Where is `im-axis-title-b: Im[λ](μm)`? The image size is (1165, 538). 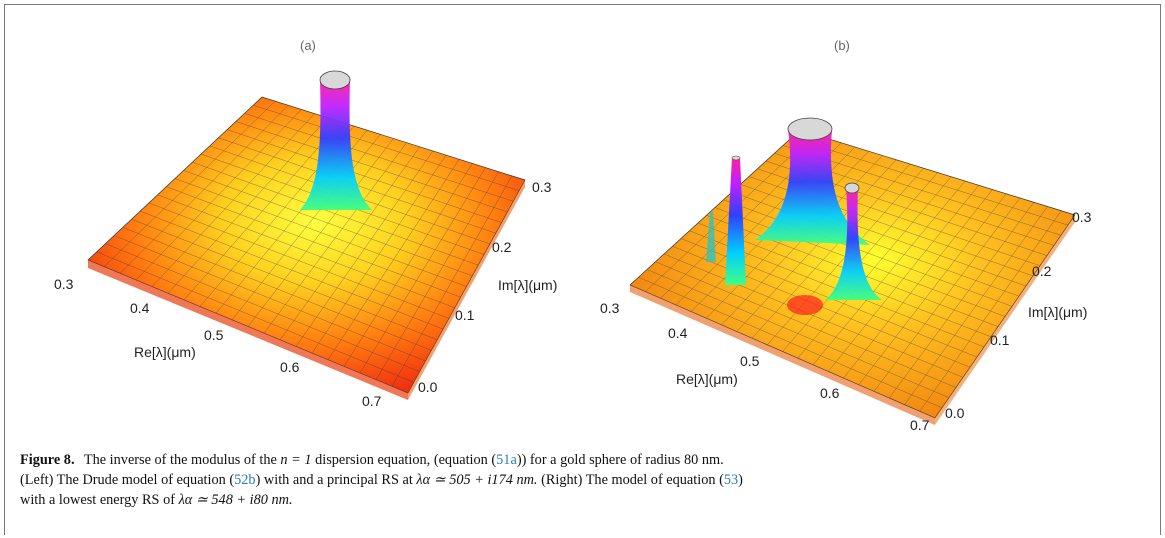
im-axis-title-b: Im[λ](μm) is located at coordinates (1057, 312).